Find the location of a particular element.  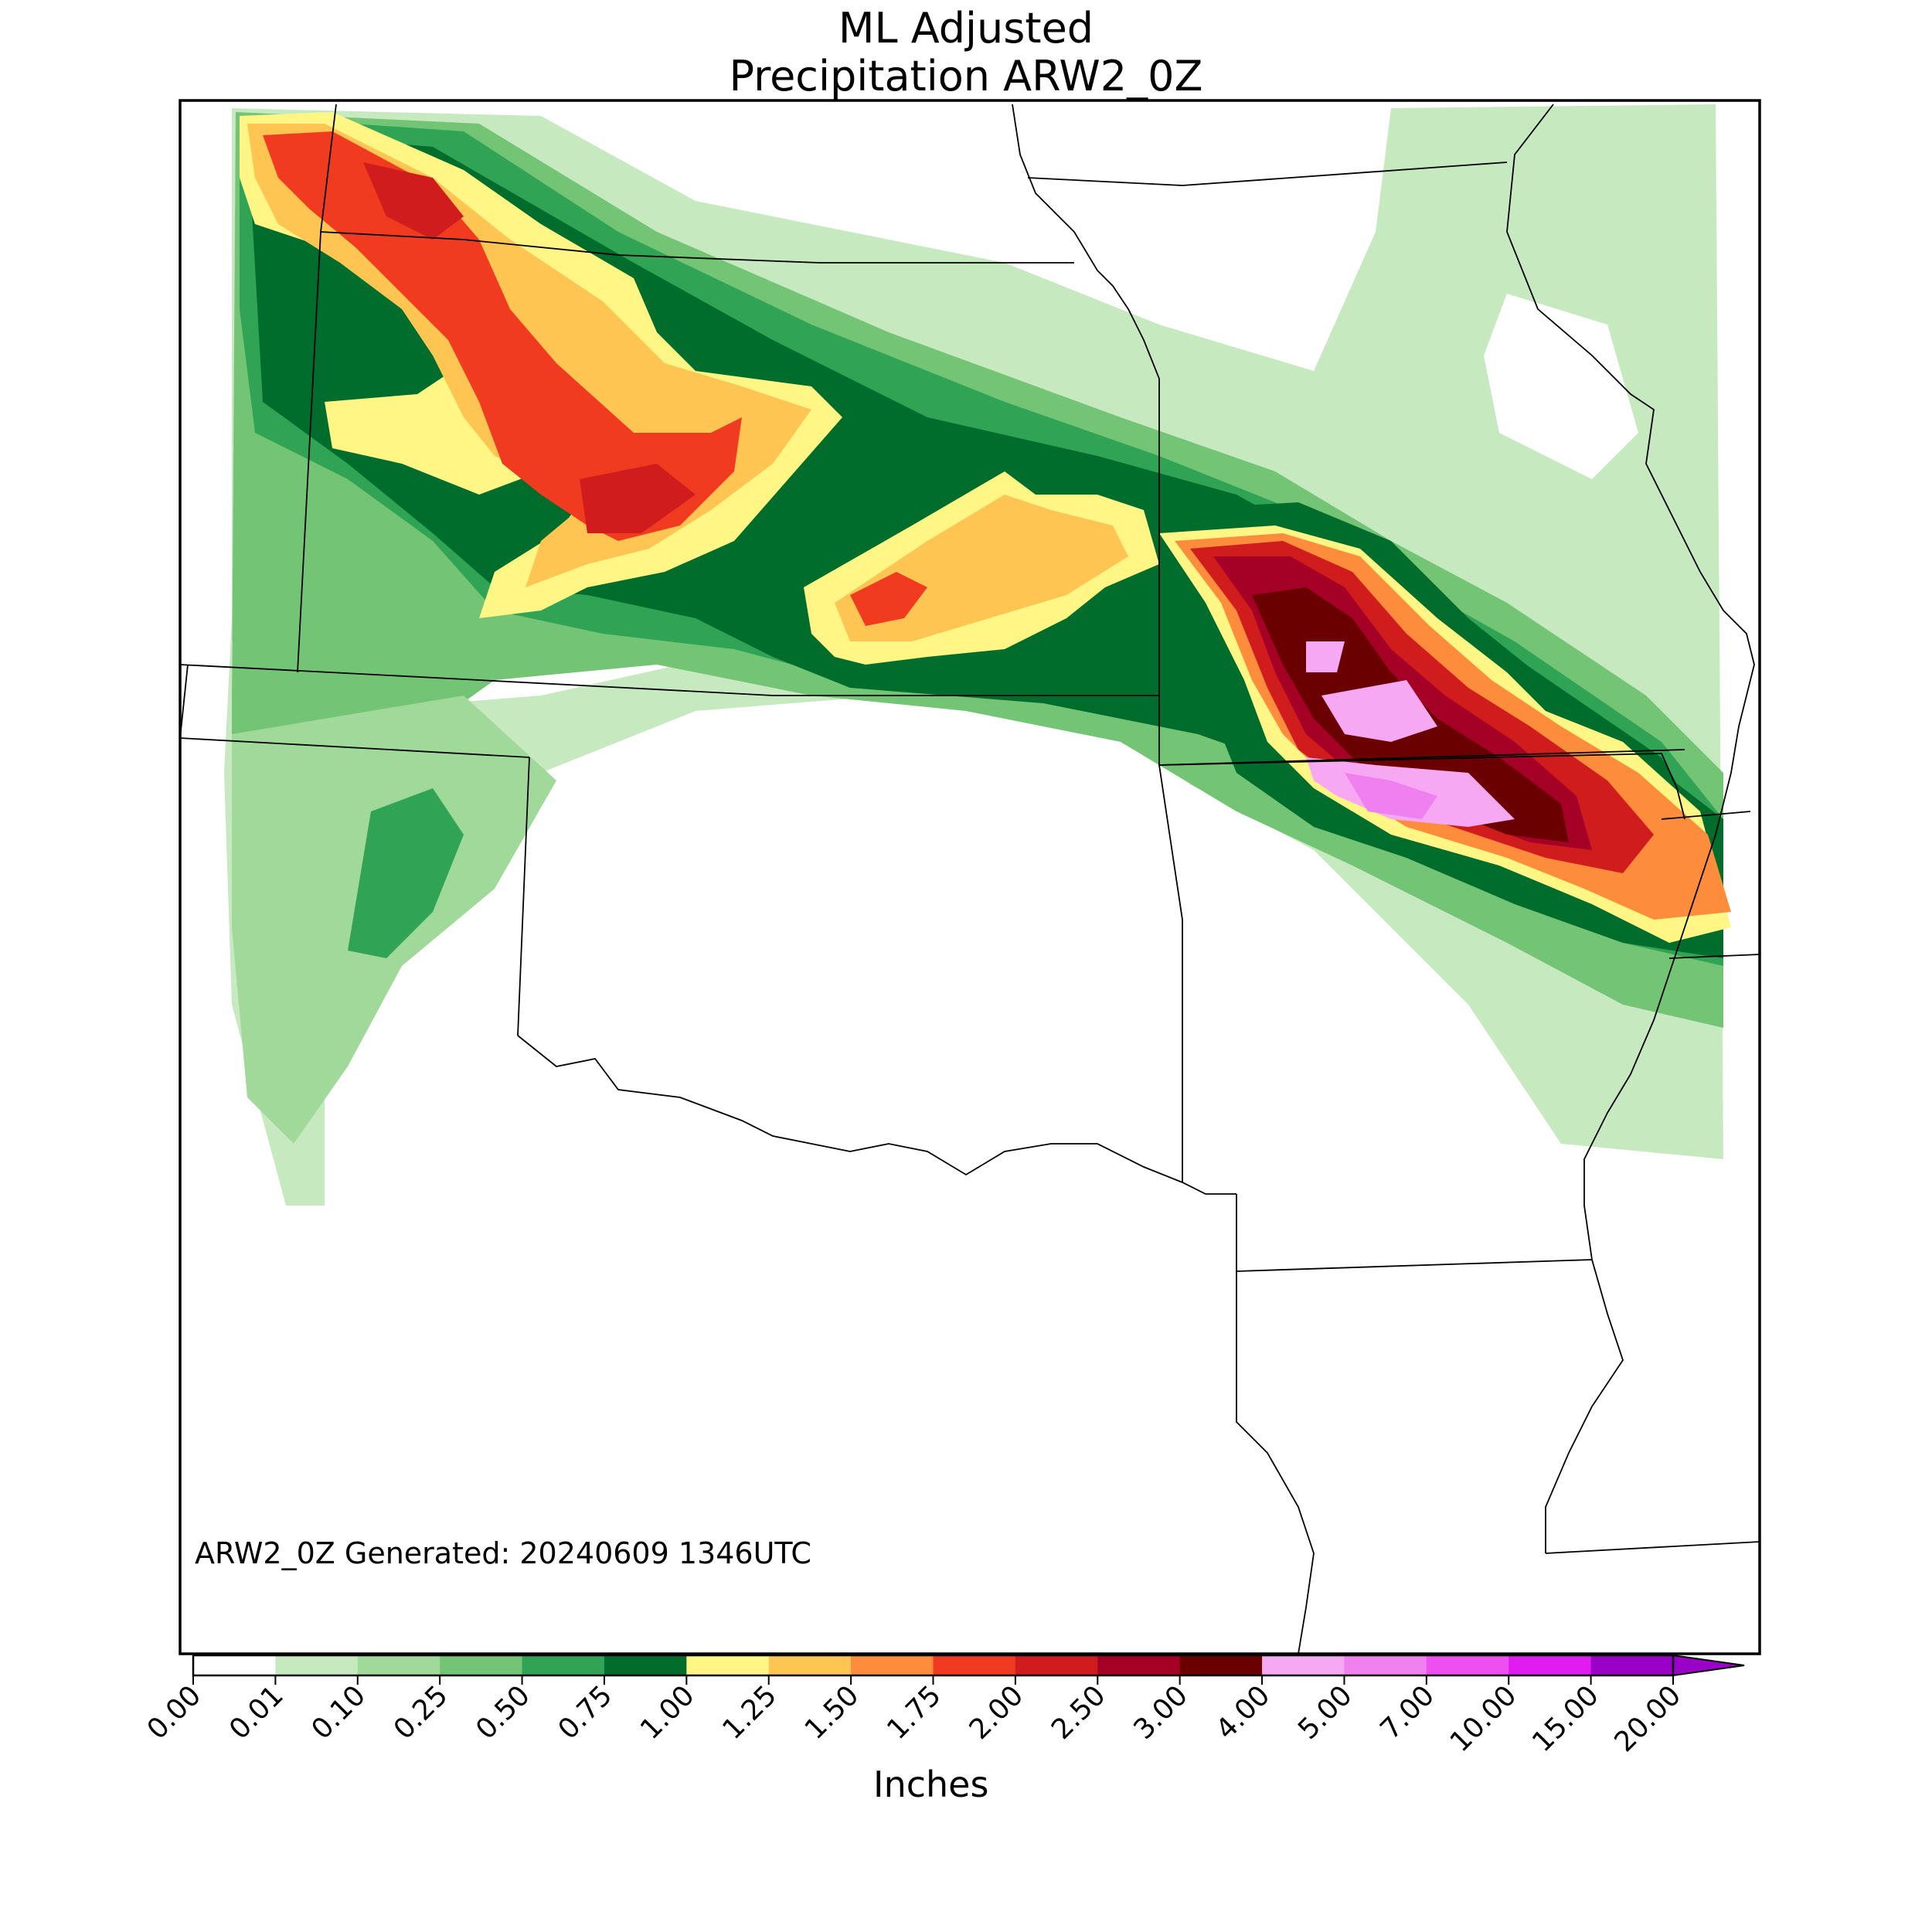

precip-red-nw is located at coordinates (503, 336).